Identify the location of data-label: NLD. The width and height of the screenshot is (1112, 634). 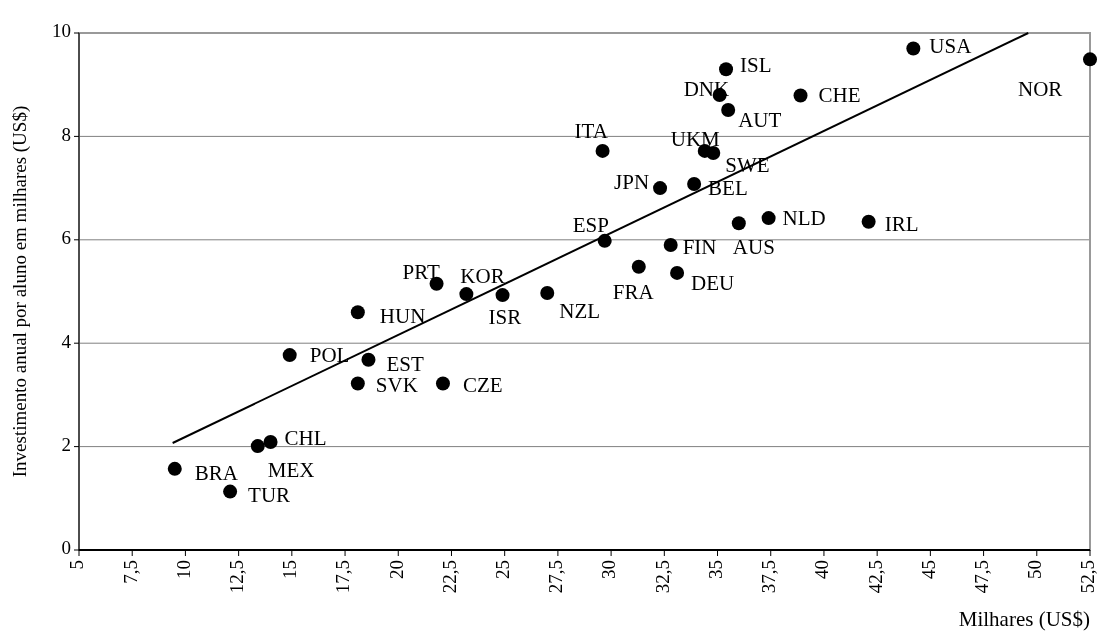
(804, 217).